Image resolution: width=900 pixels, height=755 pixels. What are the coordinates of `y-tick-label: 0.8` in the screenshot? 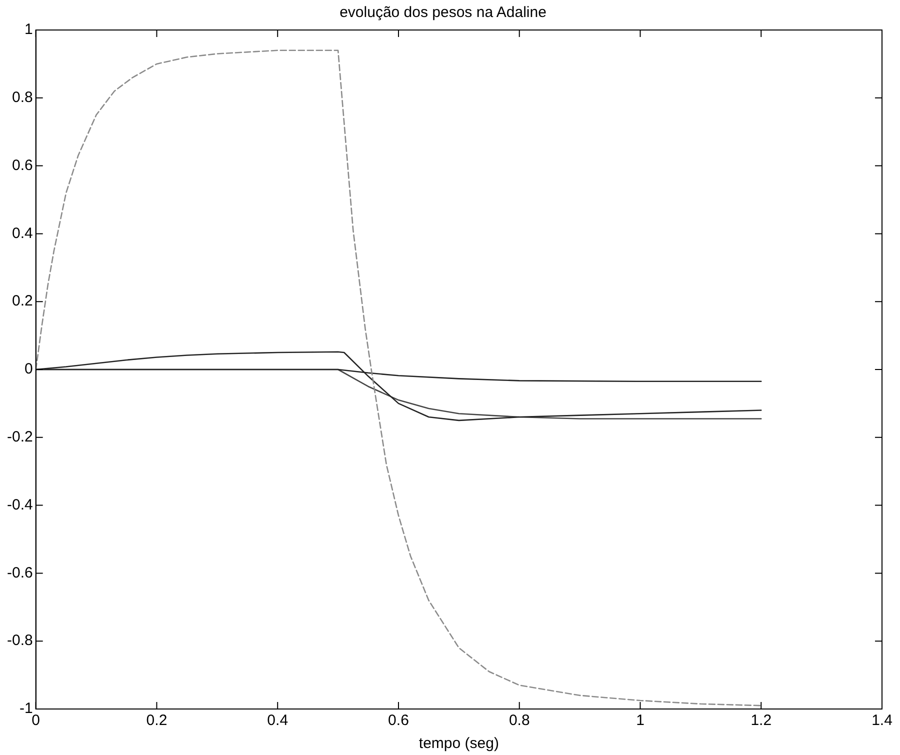 It's located at (22, 97).